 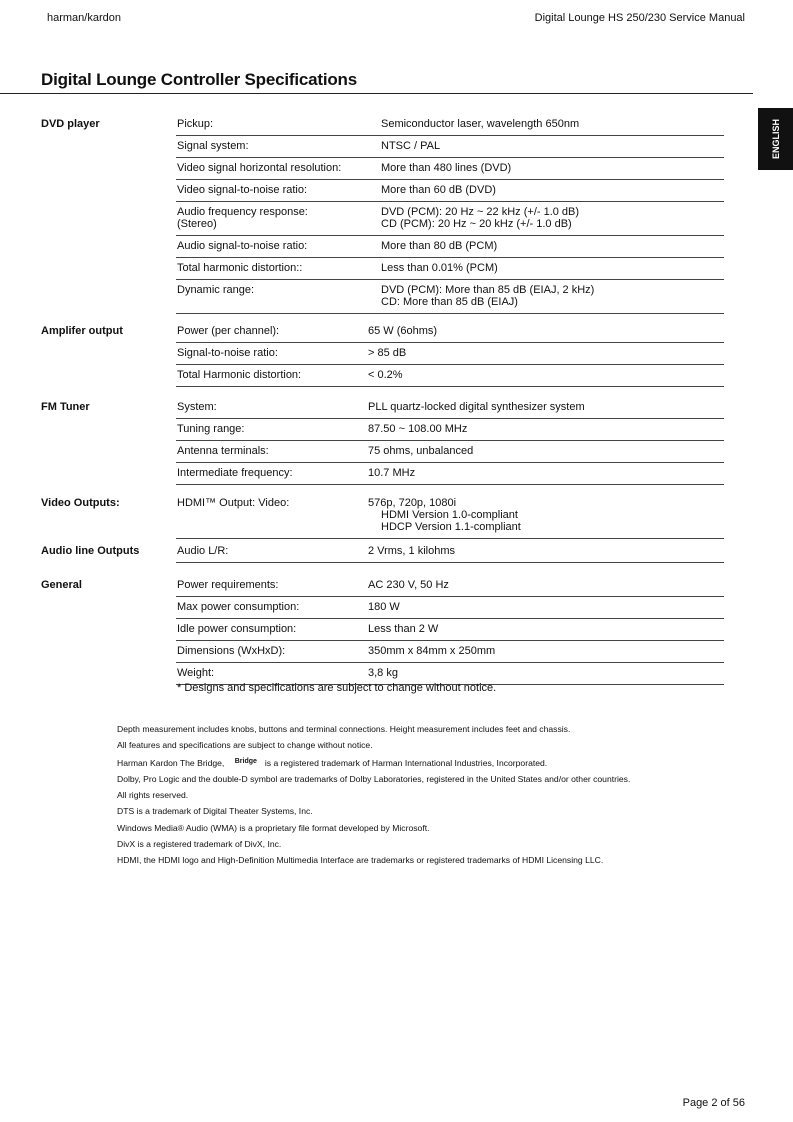 I want to click on spec-value: 87.50 ~ 108.00 MHz, so click(x=417, y=429).